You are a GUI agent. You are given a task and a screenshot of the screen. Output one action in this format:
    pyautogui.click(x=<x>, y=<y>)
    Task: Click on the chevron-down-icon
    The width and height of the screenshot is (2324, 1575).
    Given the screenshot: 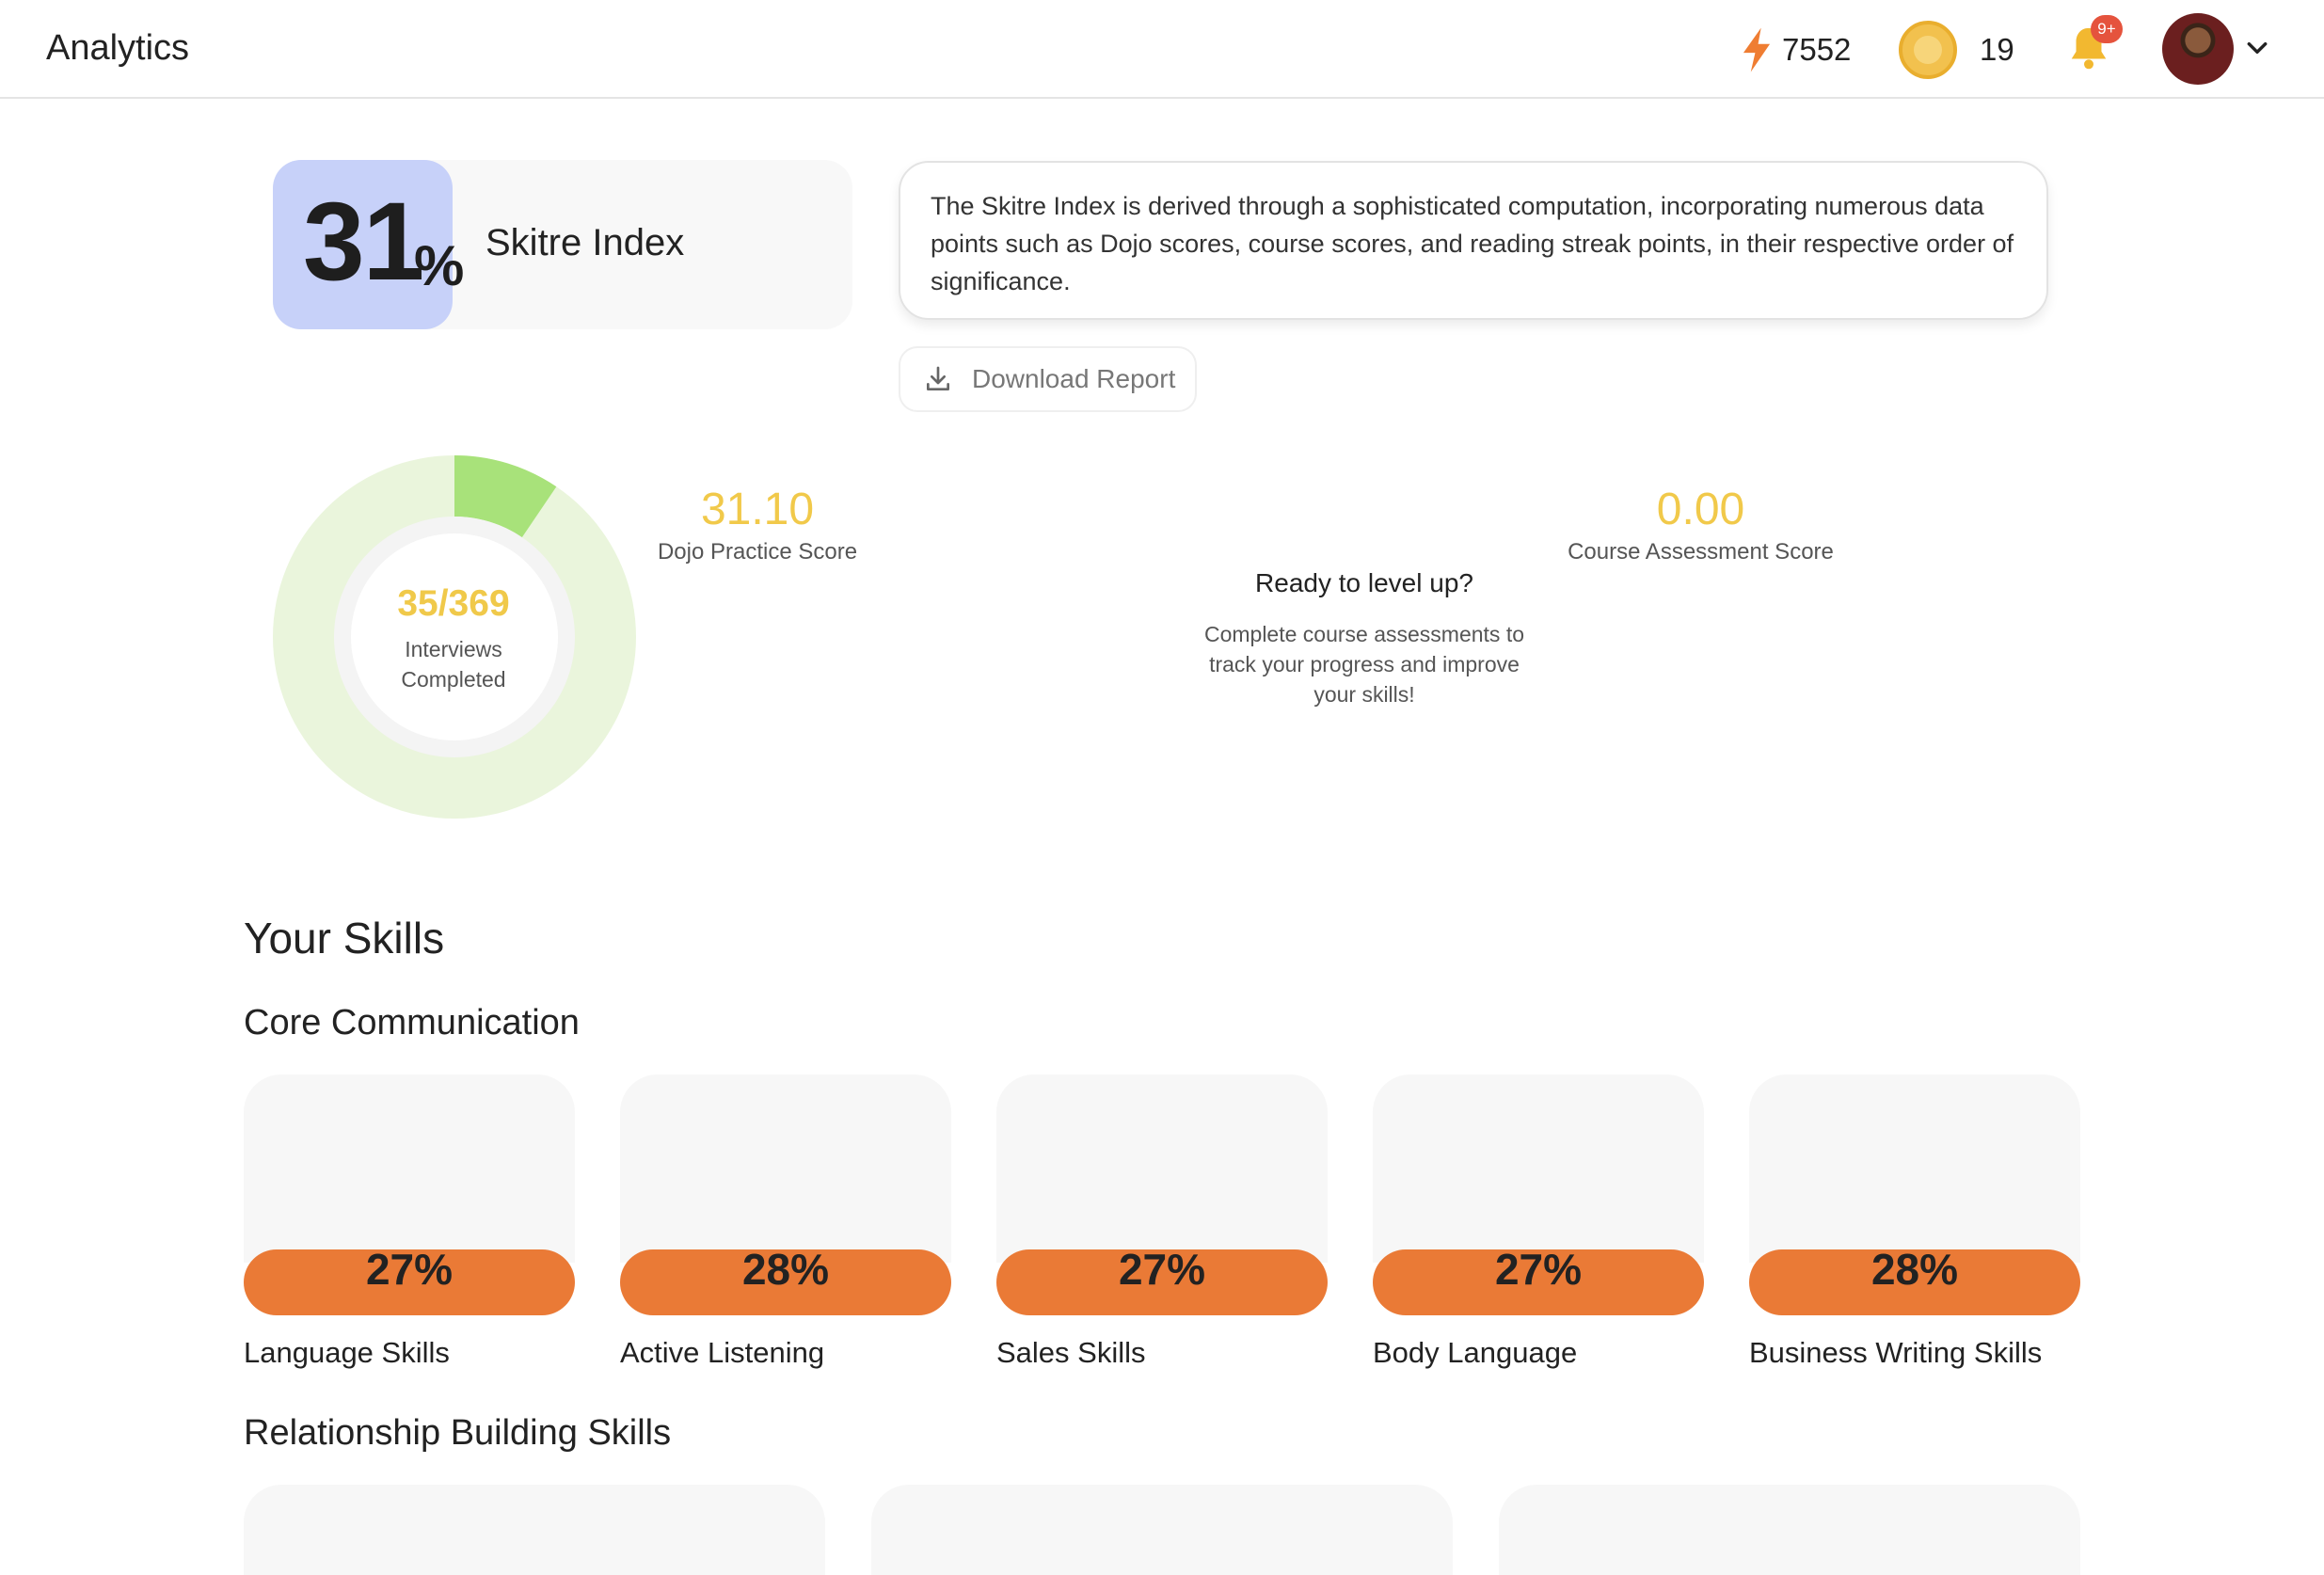 What is the action you would take?
    pyautogui.click(x=2257, y=48)
    